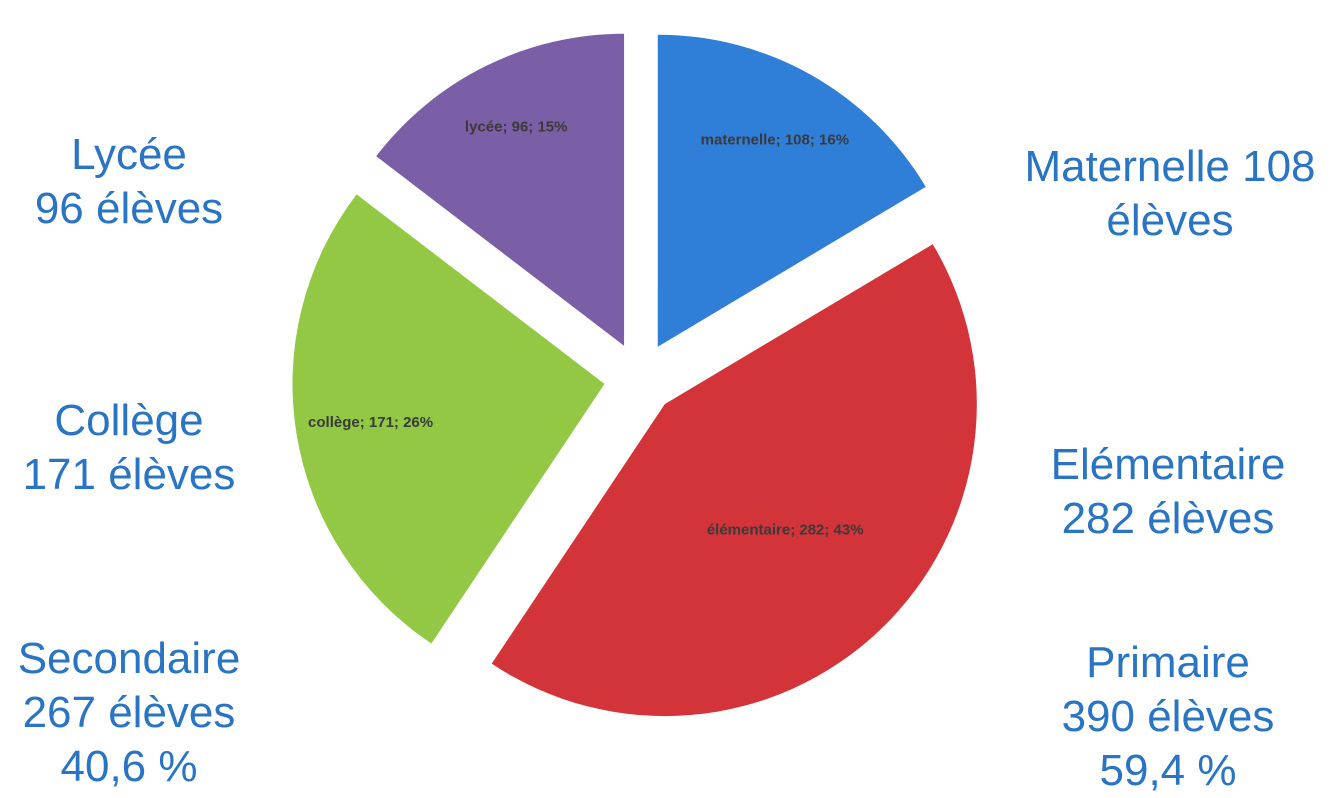  I want to click on label-secondaire-count: 267 élèves, so click(129, 712).